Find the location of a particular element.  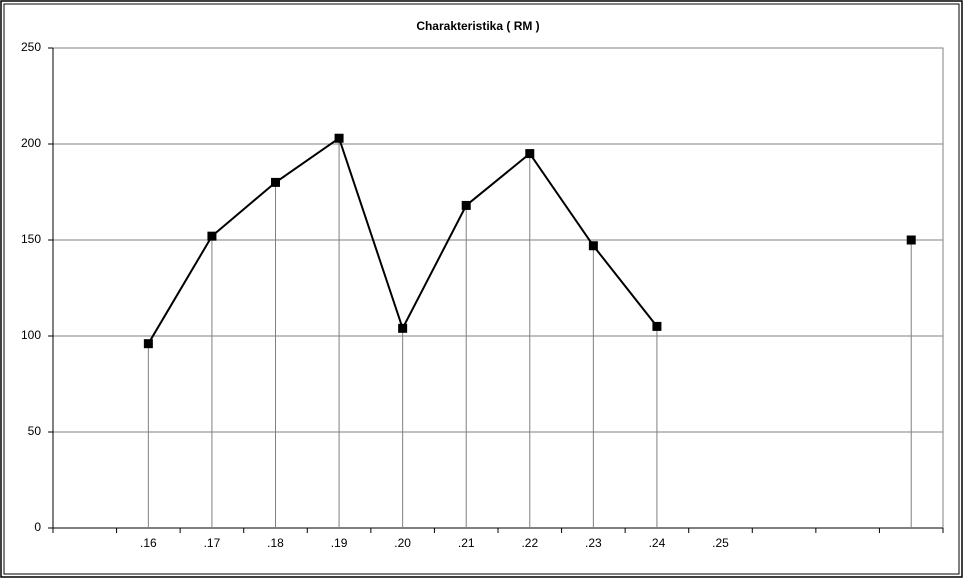

x-tick-label: .20 is located at coordinates (402, 543).